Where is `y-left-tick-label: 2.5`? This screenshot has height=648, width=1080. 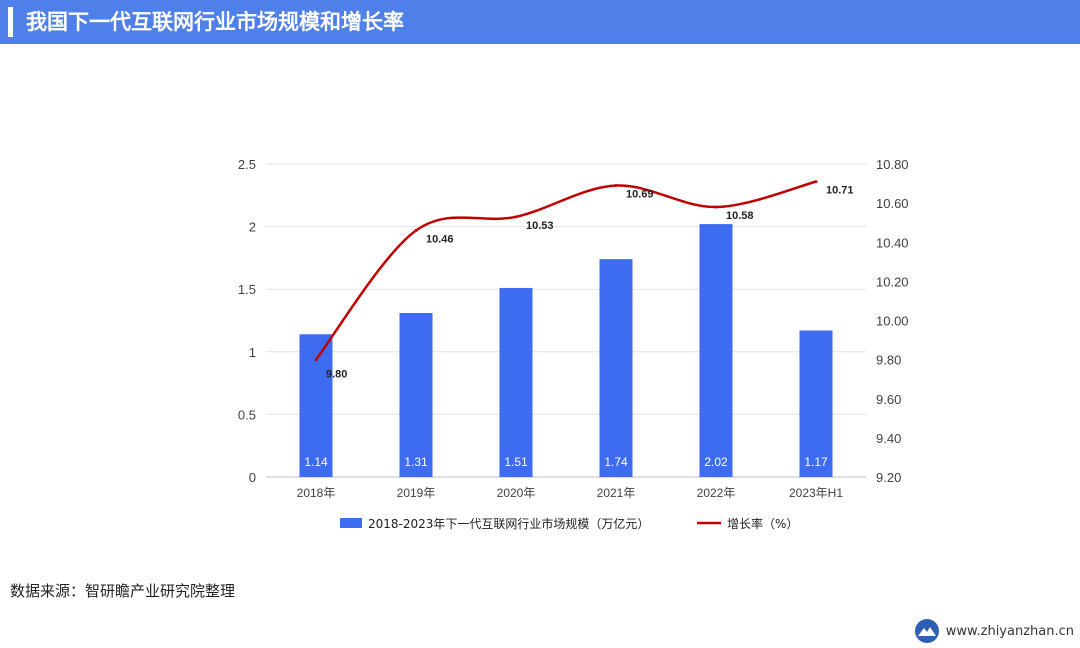 y-left-tick-label: 2.5 is located at coordinates (247, 164).